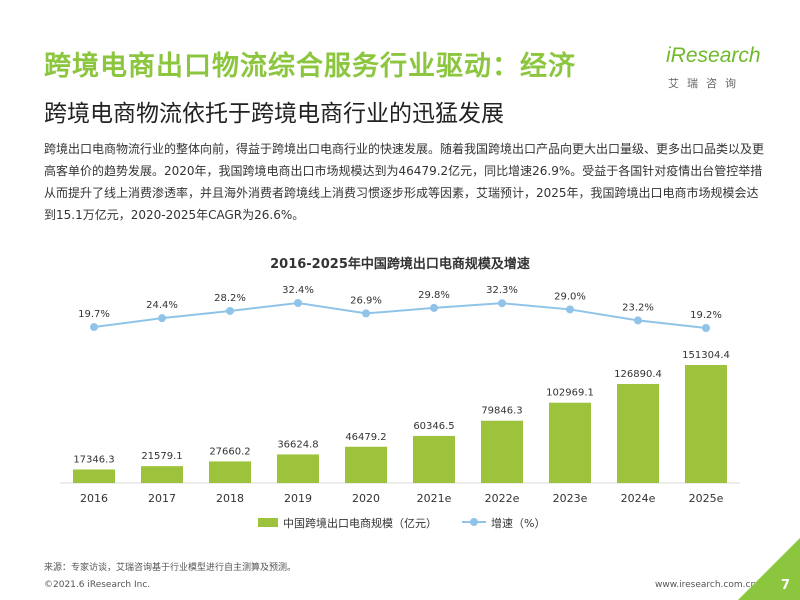 This screenshot has height=600, width=800. Describe the element at coordinates (502, 303) in the screenshot. I see `growth-point-2022e` at that location.